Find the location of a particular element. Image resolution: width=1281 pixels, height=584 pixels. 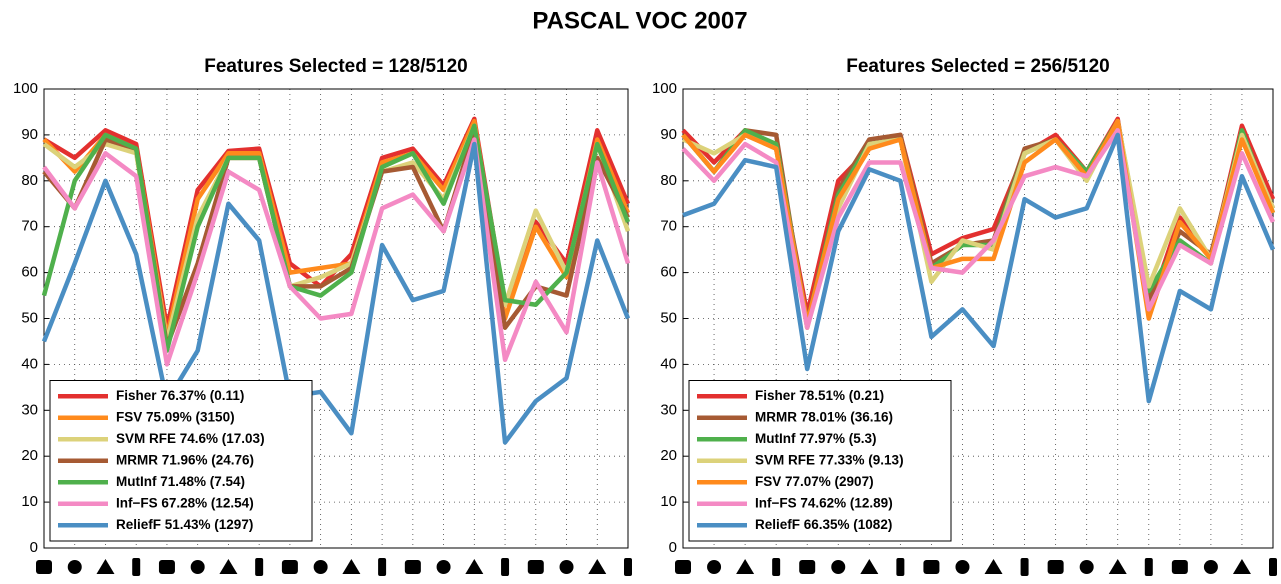

legend-label: SVM RFE 74.6% (17.03) is located at coordinates (190, 438).